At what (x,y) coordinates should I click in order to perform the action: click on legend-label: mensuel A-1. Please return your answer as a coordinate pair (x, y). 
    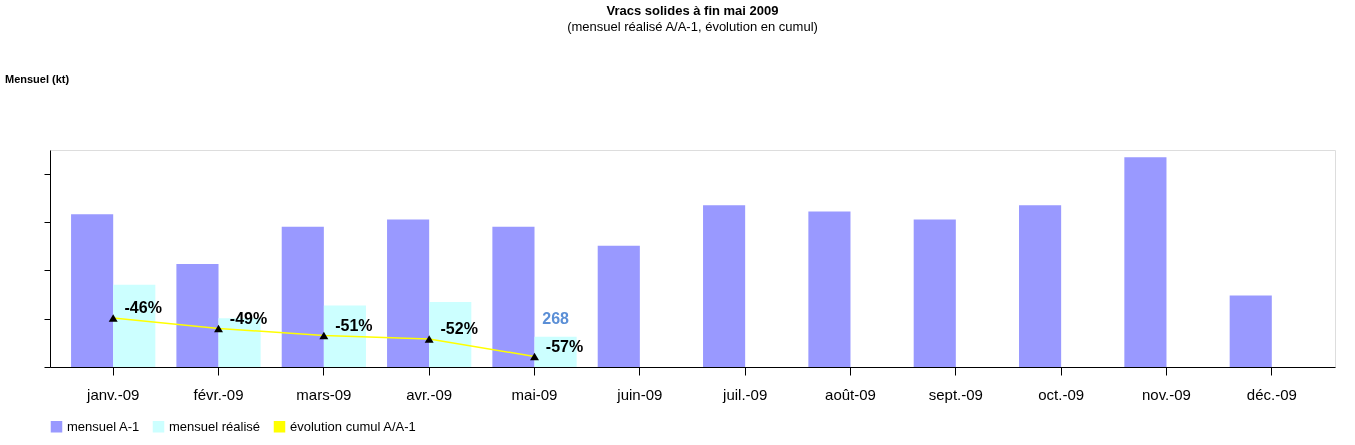
    Looking at the image, I should click on (103, 426).